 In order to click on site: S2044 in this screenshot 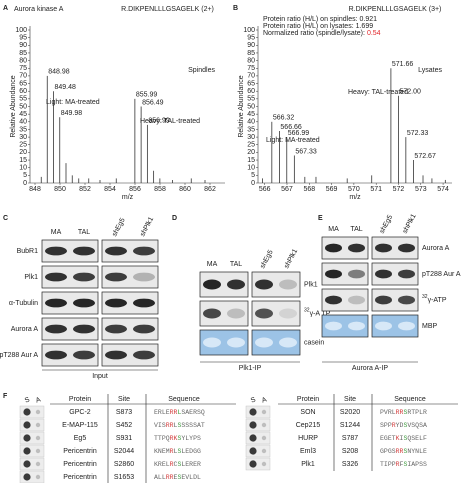, I will do `click(124, 451)`.